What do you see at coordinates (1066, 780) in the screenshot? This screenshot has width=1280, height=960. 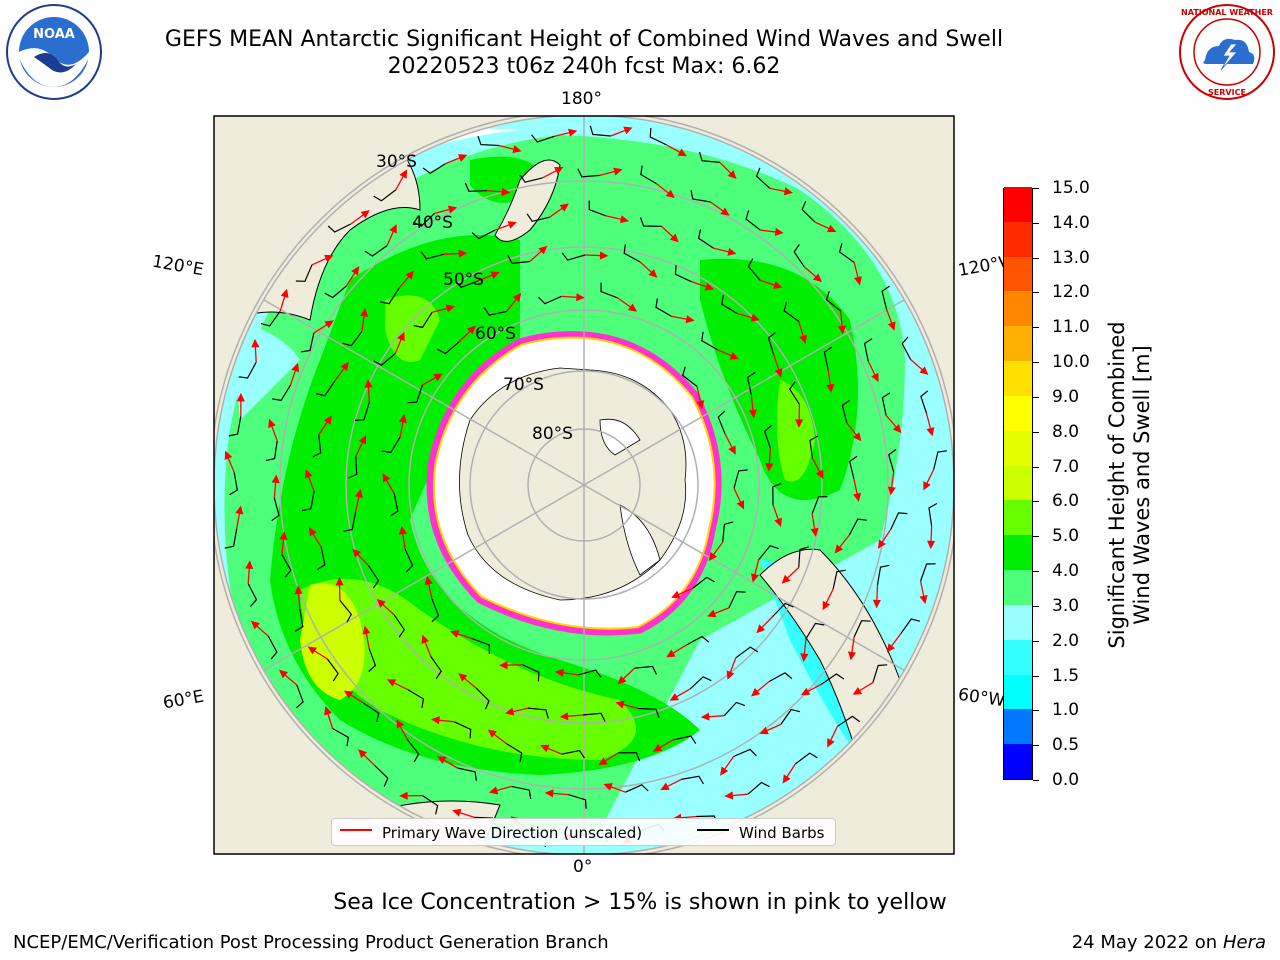 I see `colorbar-tick-label: 0.0` at bounding box center [1066, 780].